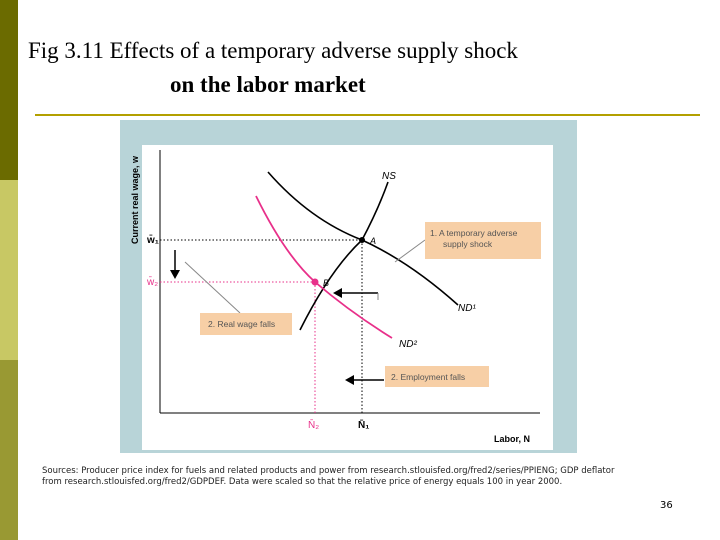 The height and width of the screenshot is (540, 720). I want to click on callout-text-line: supply shock, so click(468, 244).